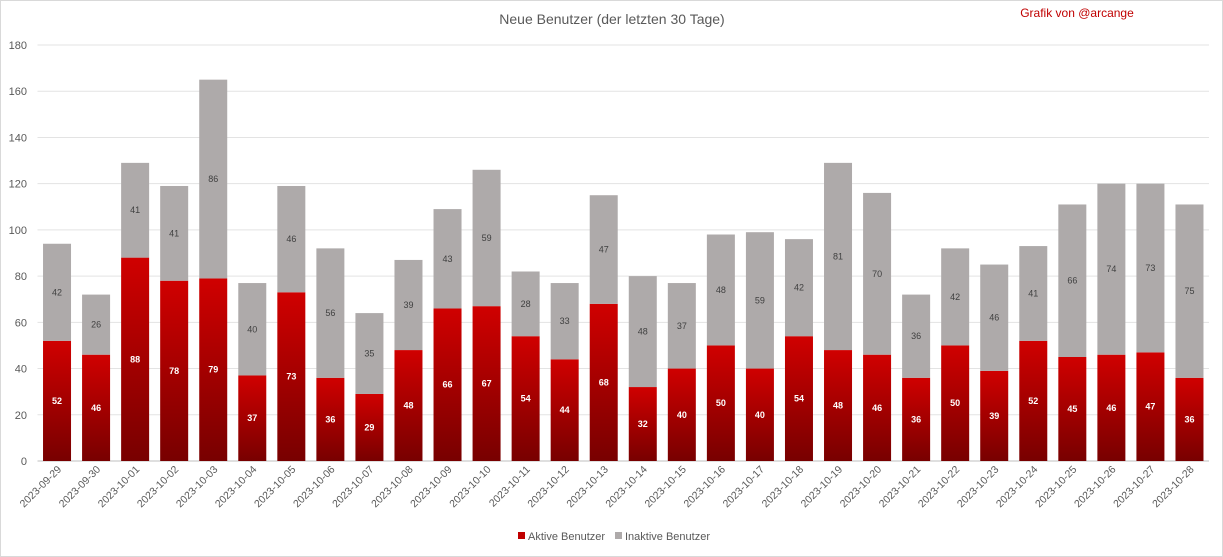  I want to click on data-label-inaktive: 35, so click(369, 354).